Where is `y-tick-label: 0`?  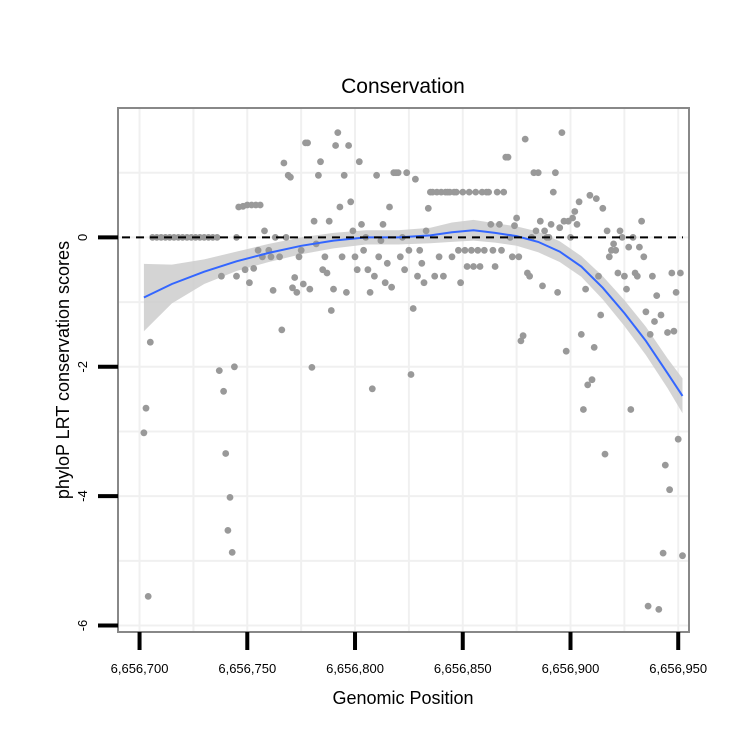 y-tick-label: 0 is located at coordinates (82, 237).